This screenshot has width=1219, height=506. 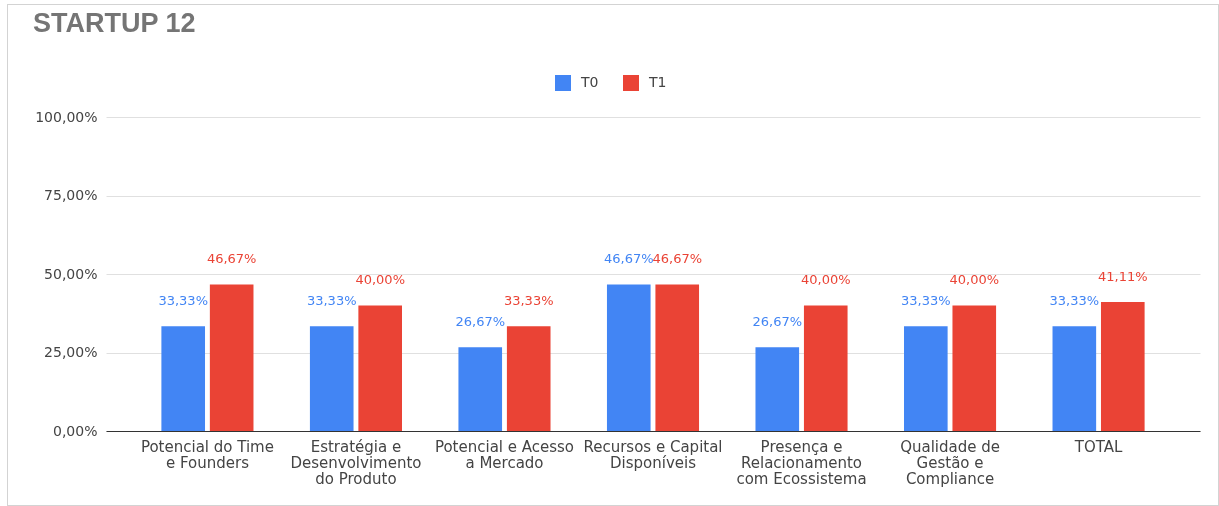 I want to click on x-tick-label: Potencial e Acesso a Mercado, so click(x=504, y=454).